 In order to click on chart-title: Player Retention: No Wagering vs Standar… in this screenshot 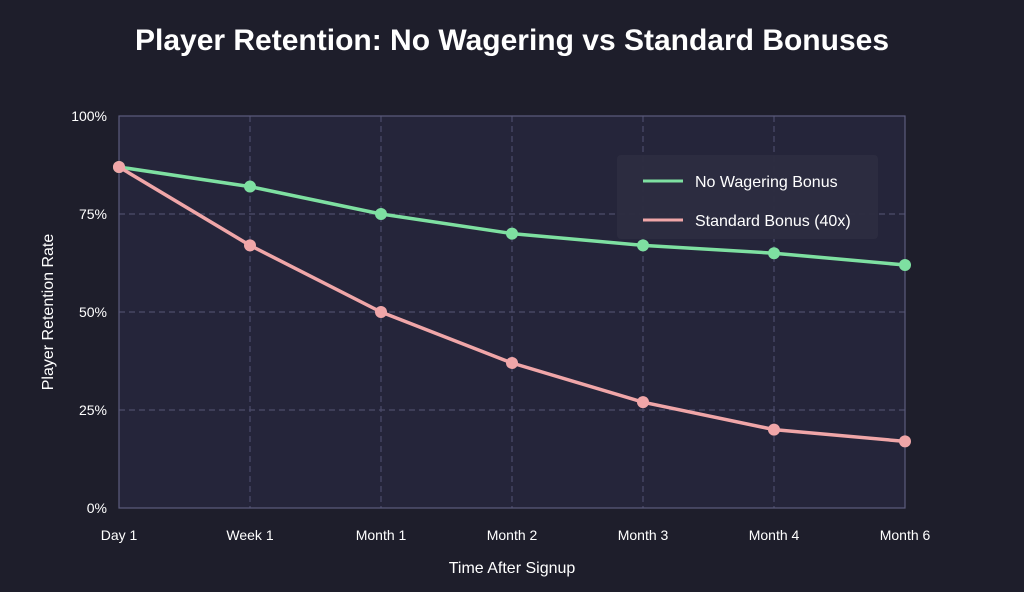, I will do `click(512, 40)`.